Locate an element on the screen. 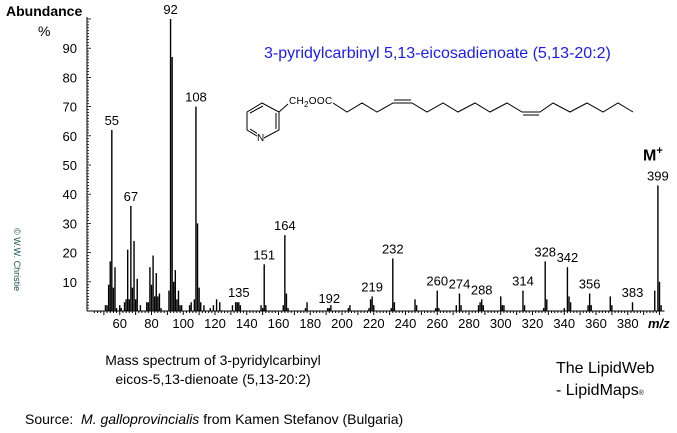  x-tick-label: 120 is located at coordinates (215, 323).